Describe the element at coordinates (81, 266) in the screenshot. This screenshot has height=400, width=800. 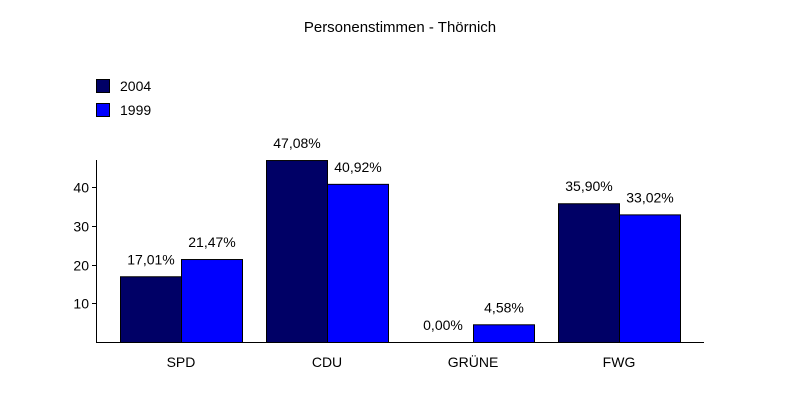
I see `y-tick-label: 20` at that location.